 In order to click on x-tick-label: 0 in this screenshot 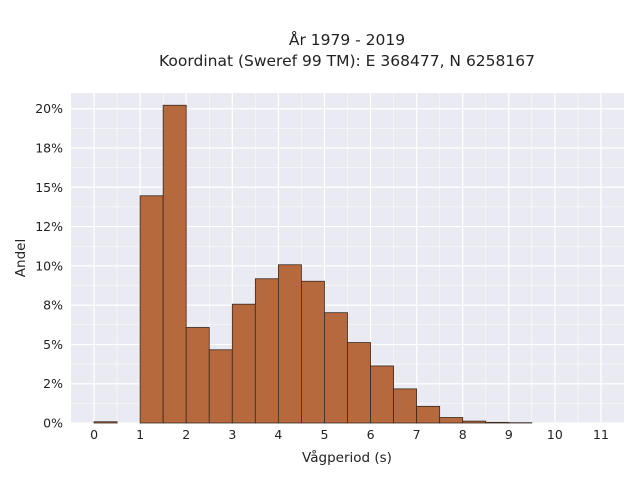, I will do `click(94, 434)`.